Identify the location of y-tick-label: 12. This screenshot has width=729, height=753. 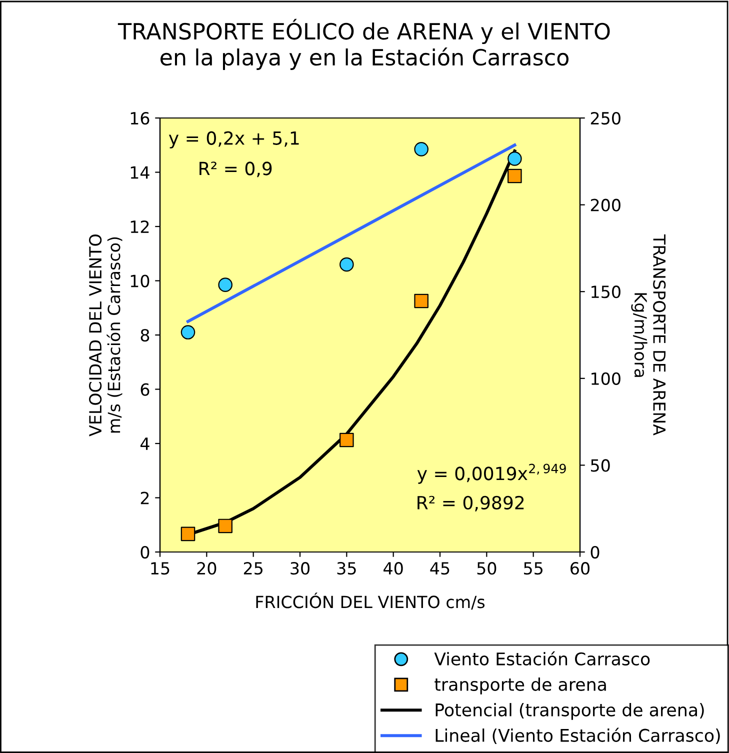
(139, 226).